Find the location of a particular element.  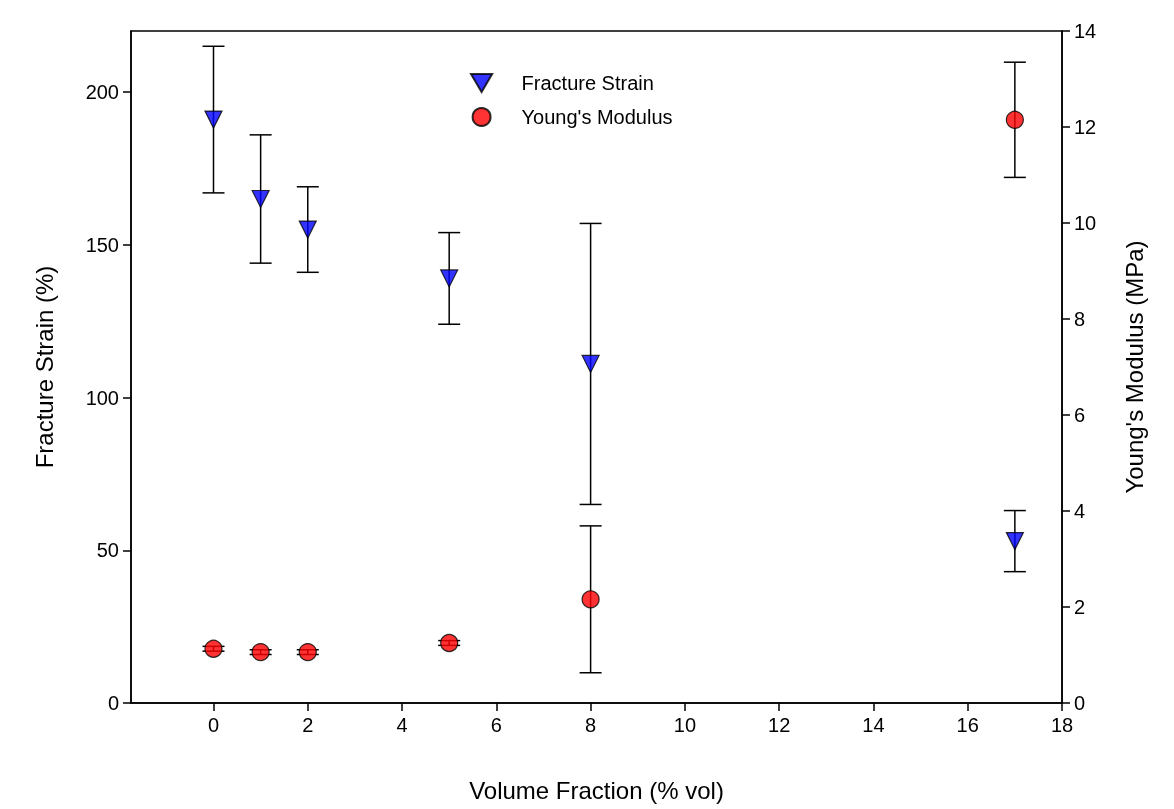

y2-tick-label: 2 is located at coordinates (1080, 607).